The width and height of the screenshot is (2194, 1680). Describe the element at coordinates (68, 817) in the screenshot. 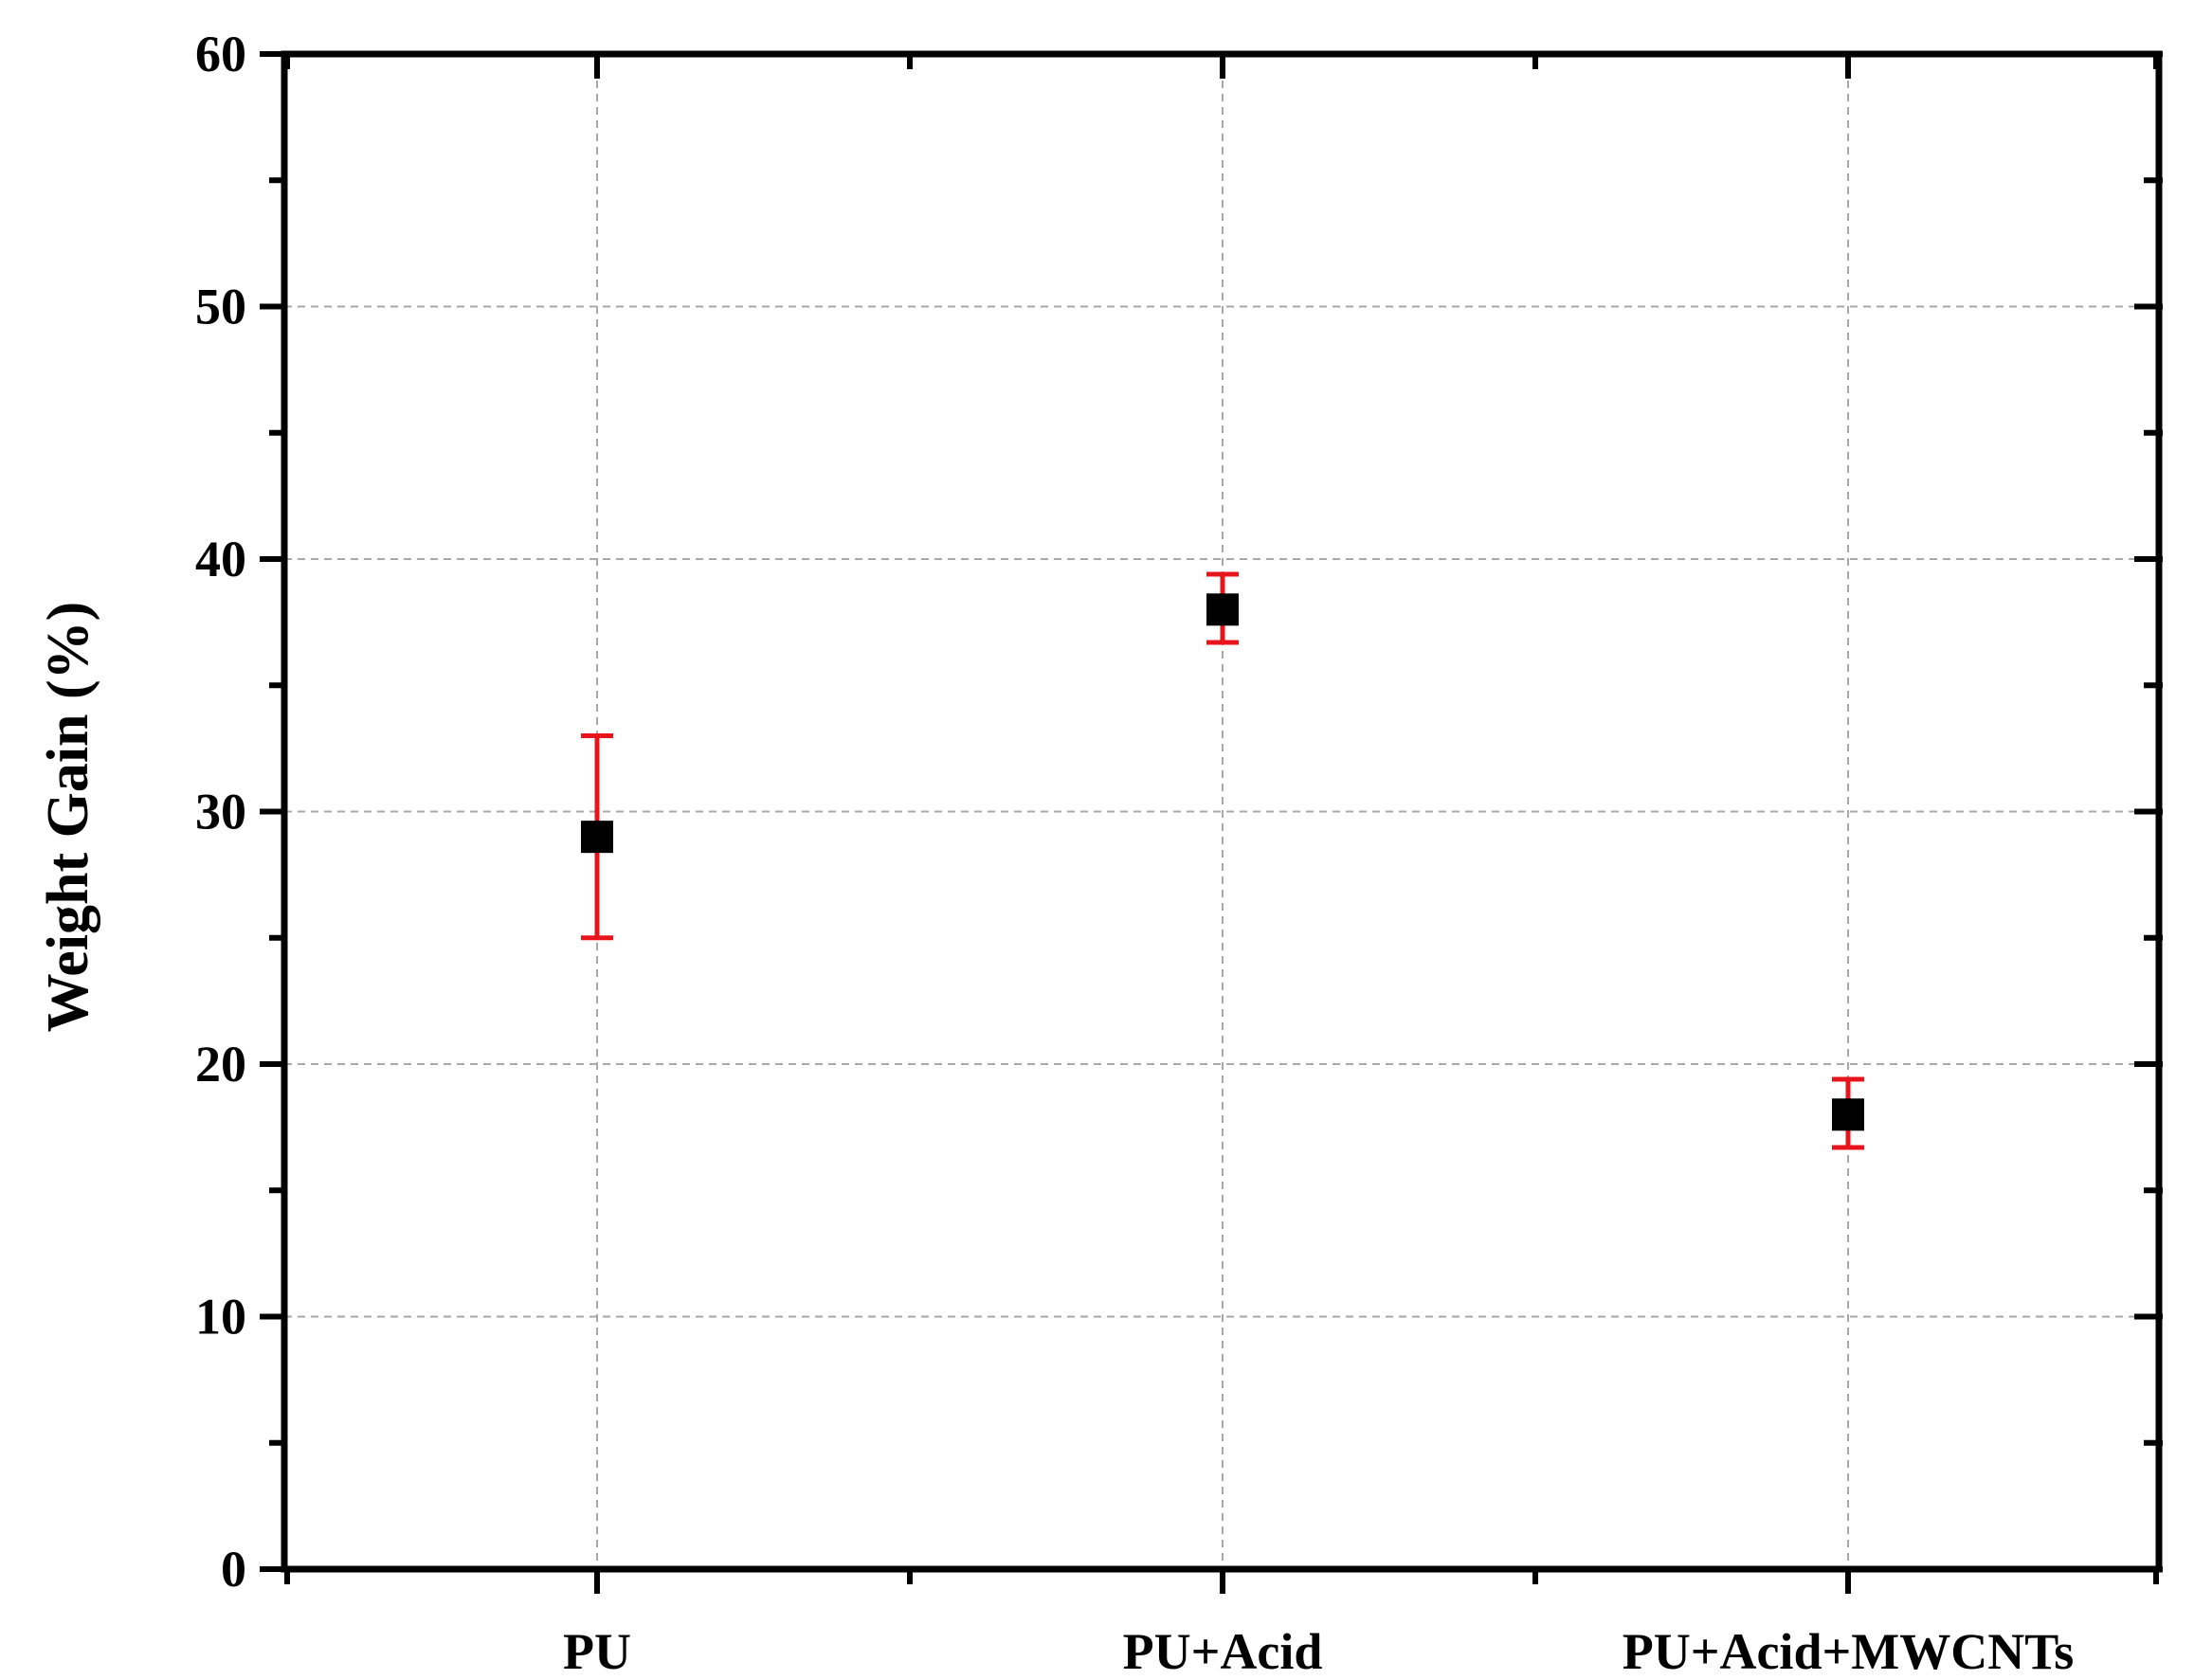

I see `y-axis-title: Weight Gain (%)` at that location.